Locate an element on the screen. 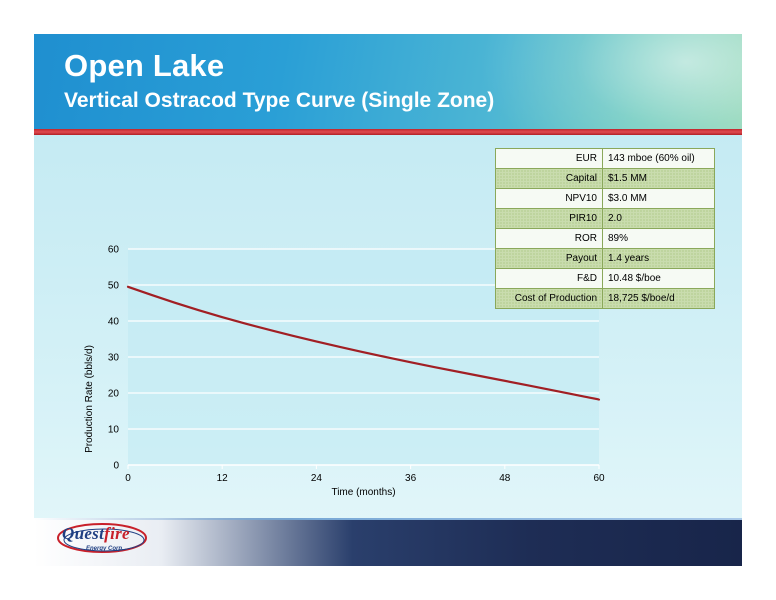  x-tick-label: 24 is located at coordinates (317, 478).